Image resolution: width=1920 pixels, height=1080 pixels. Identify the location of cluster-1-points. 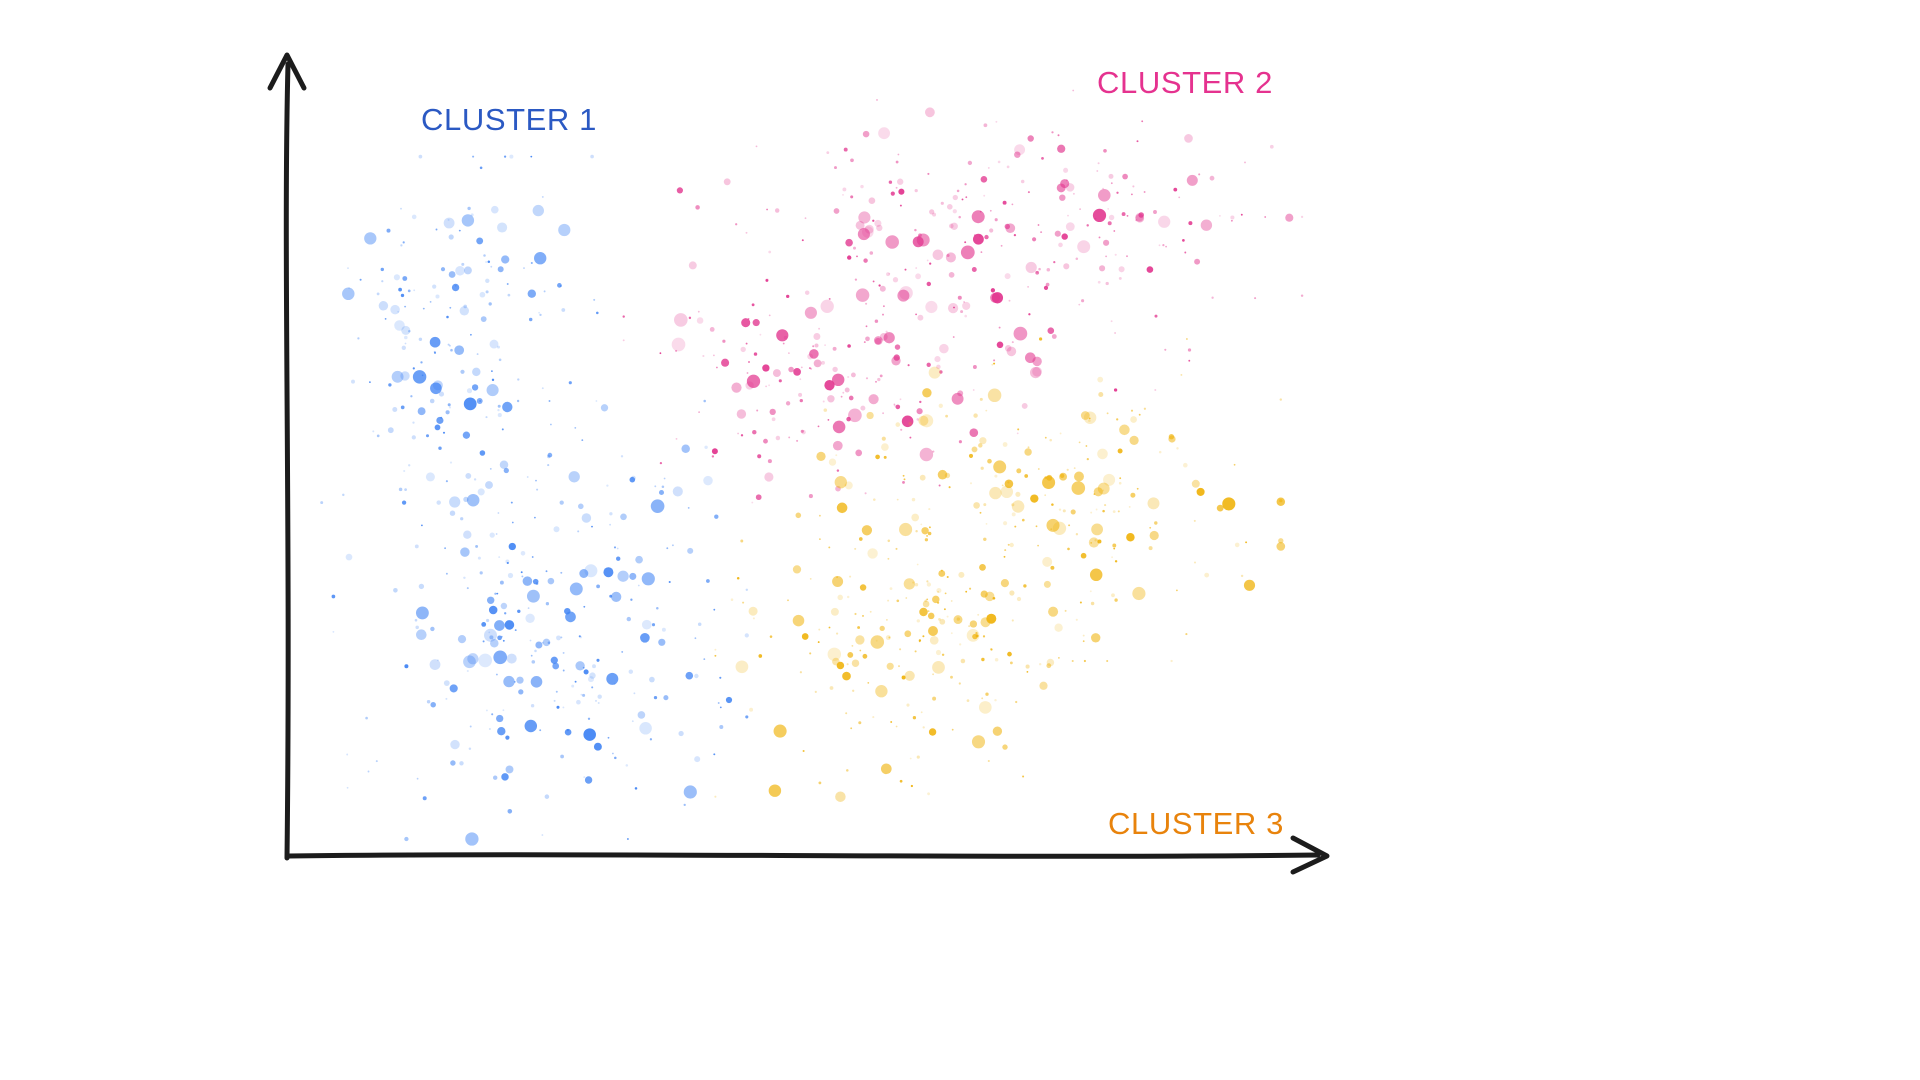
(534, 500).